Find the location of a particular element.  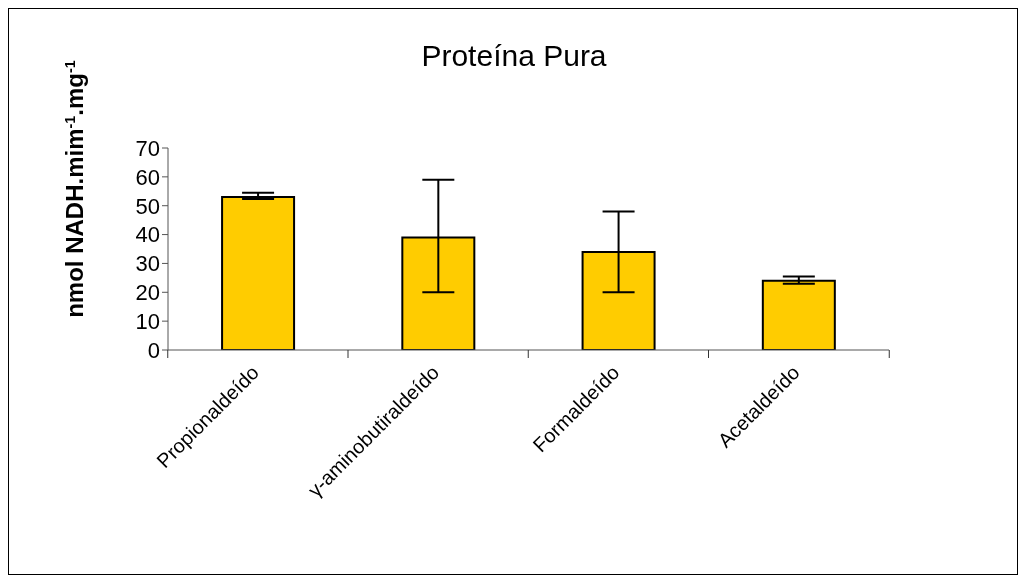

y-tick-label: 50 is located at coordinates (147, 206).